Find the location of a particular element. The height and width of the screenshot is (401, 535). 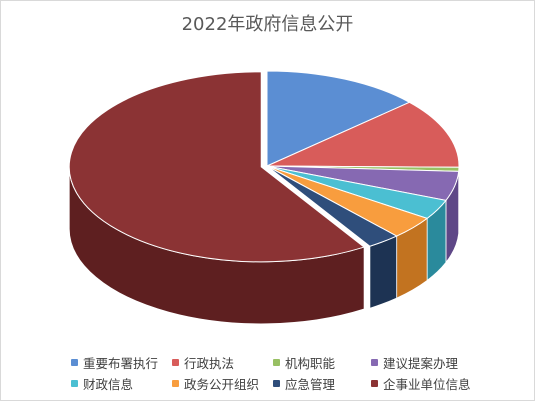

chart-title: 2022年政府信息公开 is located at coordinates (267, 24).